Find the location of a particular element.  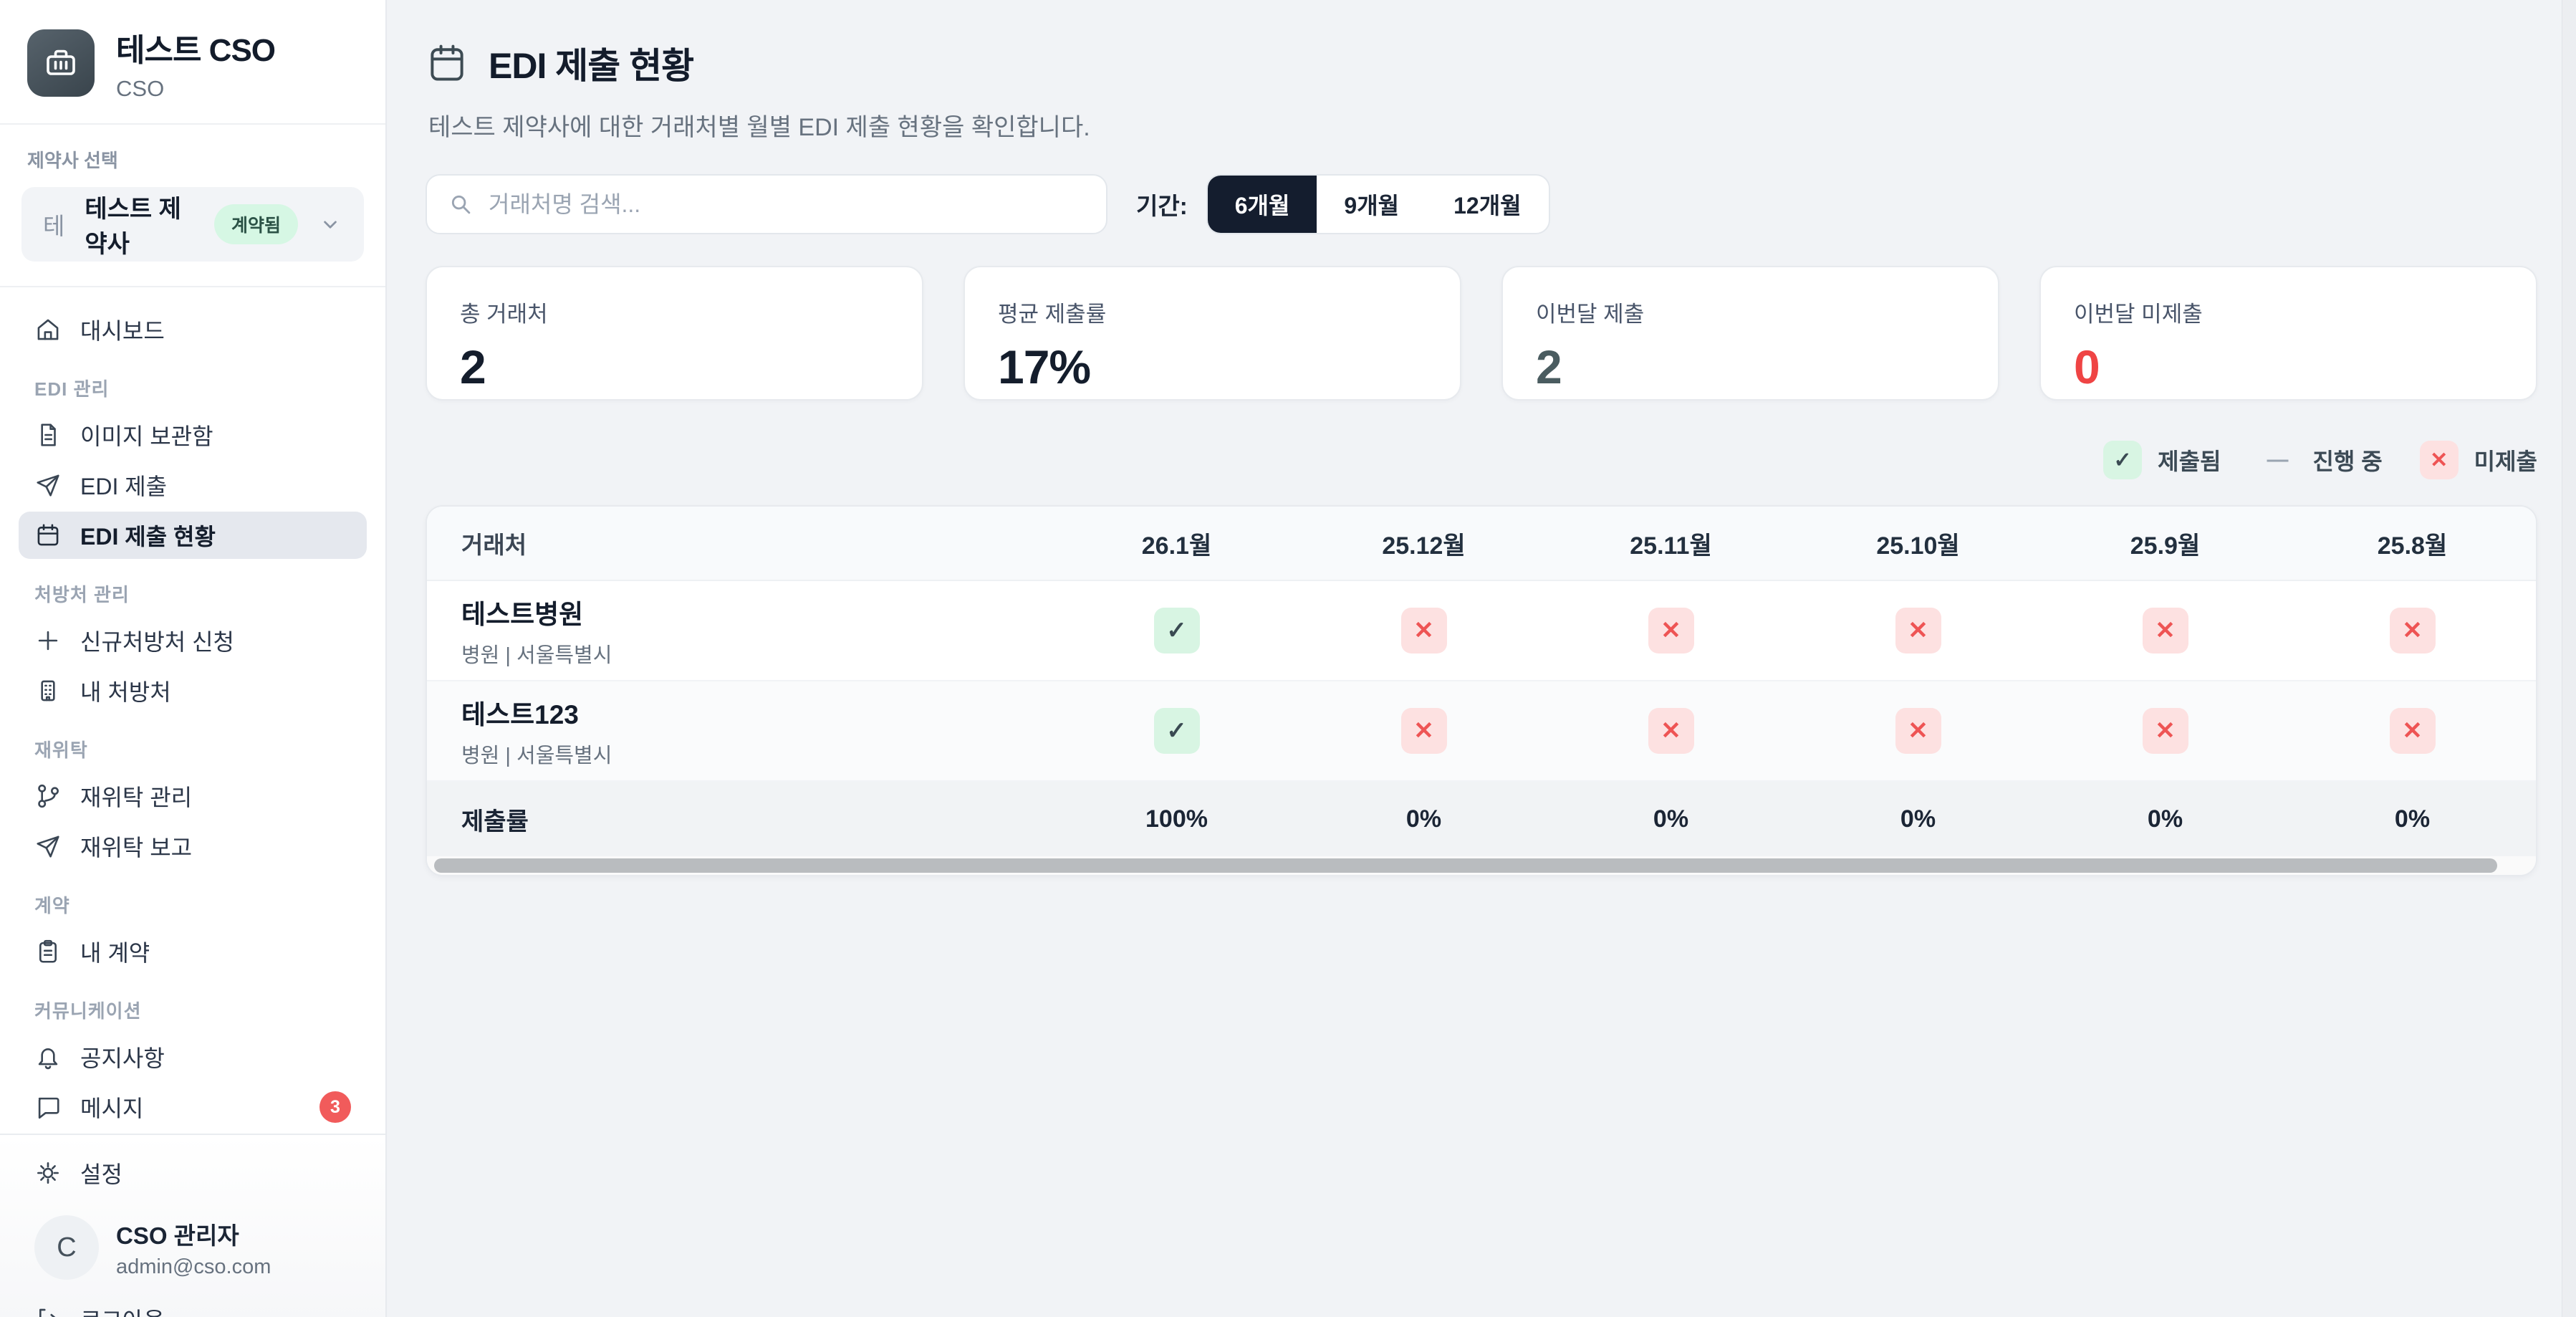

page-scrollbar-gutter is located at coordinates (2569, 658).